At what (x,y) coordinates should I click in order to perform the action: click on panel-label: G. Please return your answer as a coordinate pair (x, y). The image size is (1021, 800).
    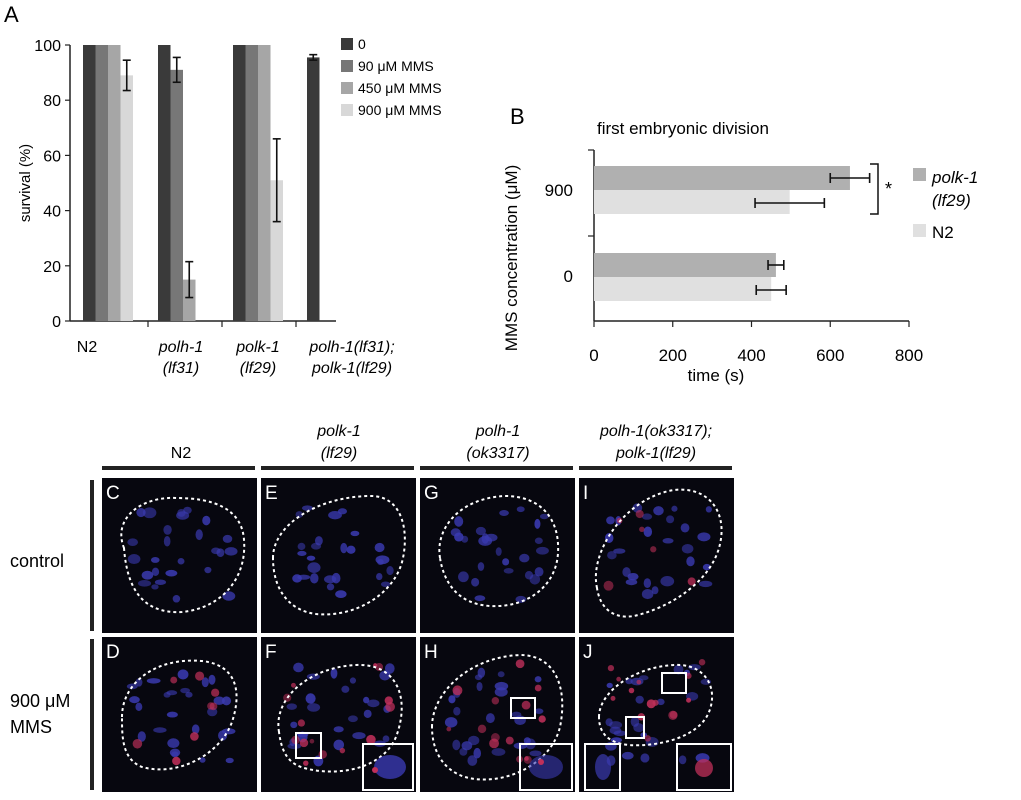
    Looking at the image, I should click on (431, 493).